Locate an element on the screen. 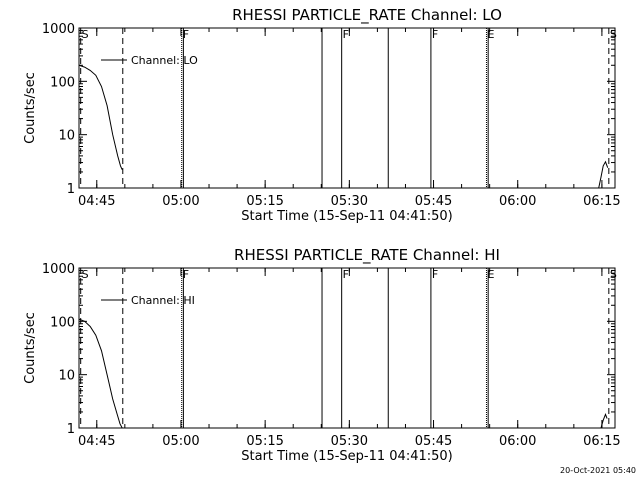  chart-title: RHESSI PARTICLE_RATE Channel: LO is located at coordinates (367, 15).